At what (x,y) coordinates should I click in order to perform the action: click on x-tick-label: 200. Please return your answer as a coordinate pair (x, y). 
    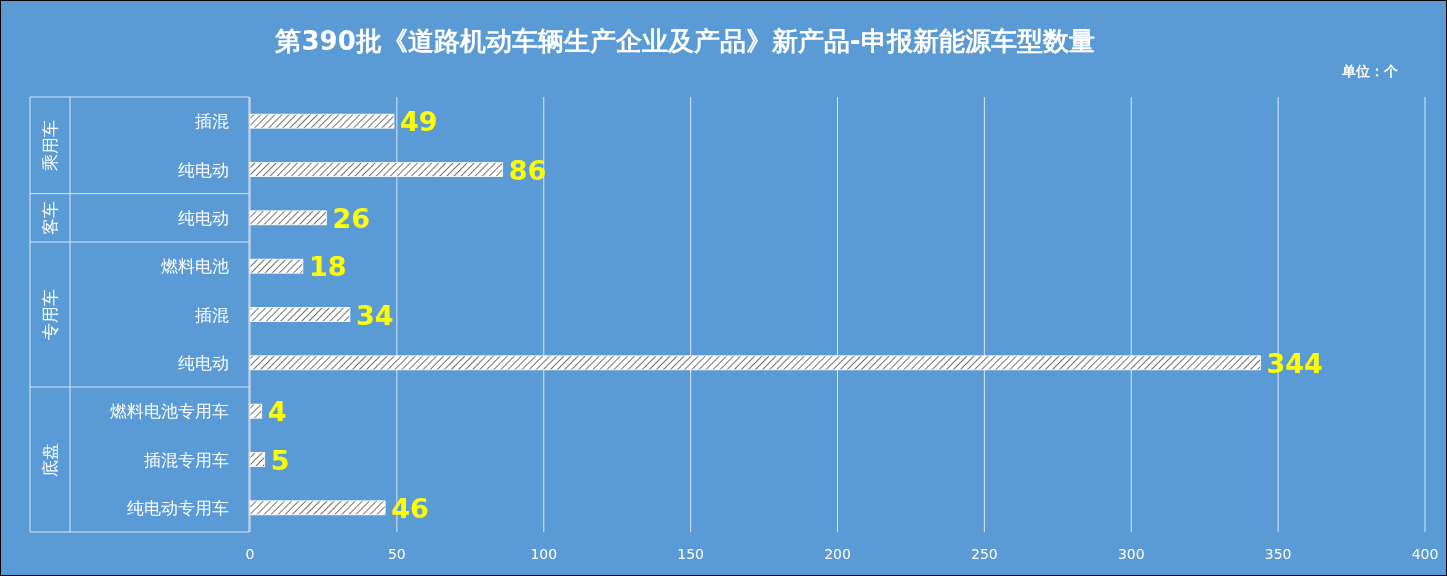
    Looking at the image, I should click on (837, 554).